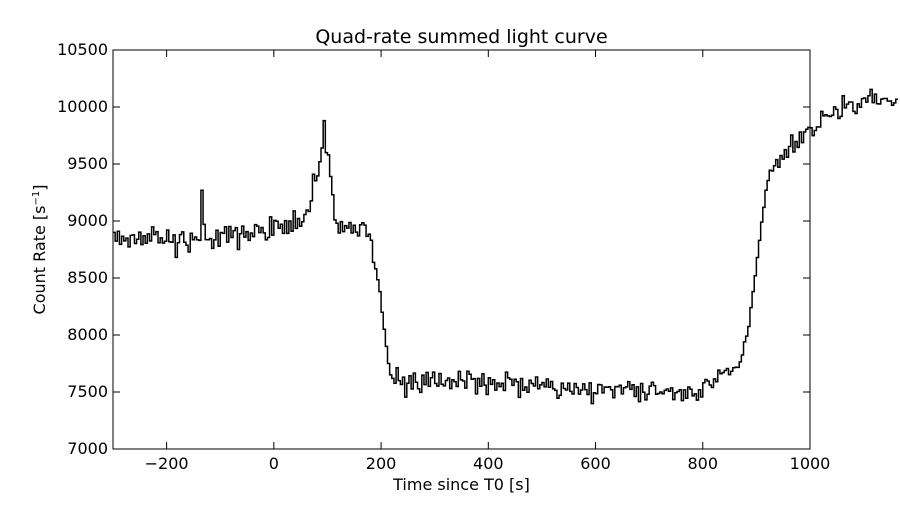 Image resolution: width=900 pixels, height=505 pixels. Describe the element at coordinates (381, 463) in the screenshot. I see `x-tick-label: 200` at that location.